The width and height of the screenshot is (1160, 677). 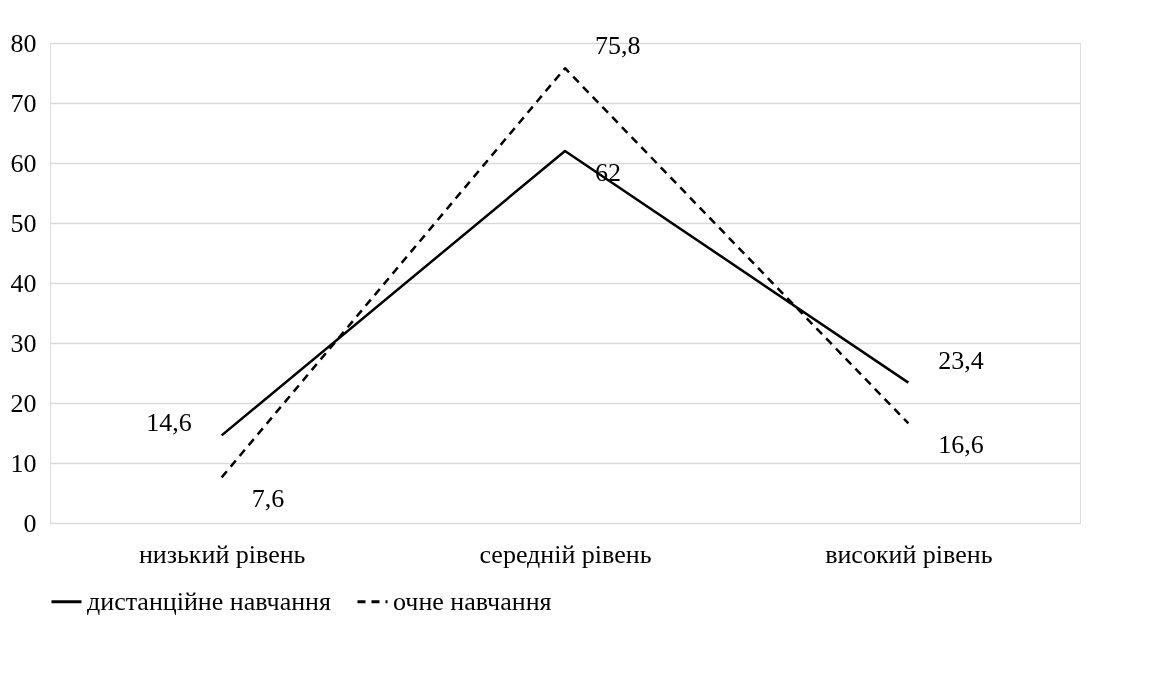 I want to click on y-tick-label: 10, so click(x=23, y=463).